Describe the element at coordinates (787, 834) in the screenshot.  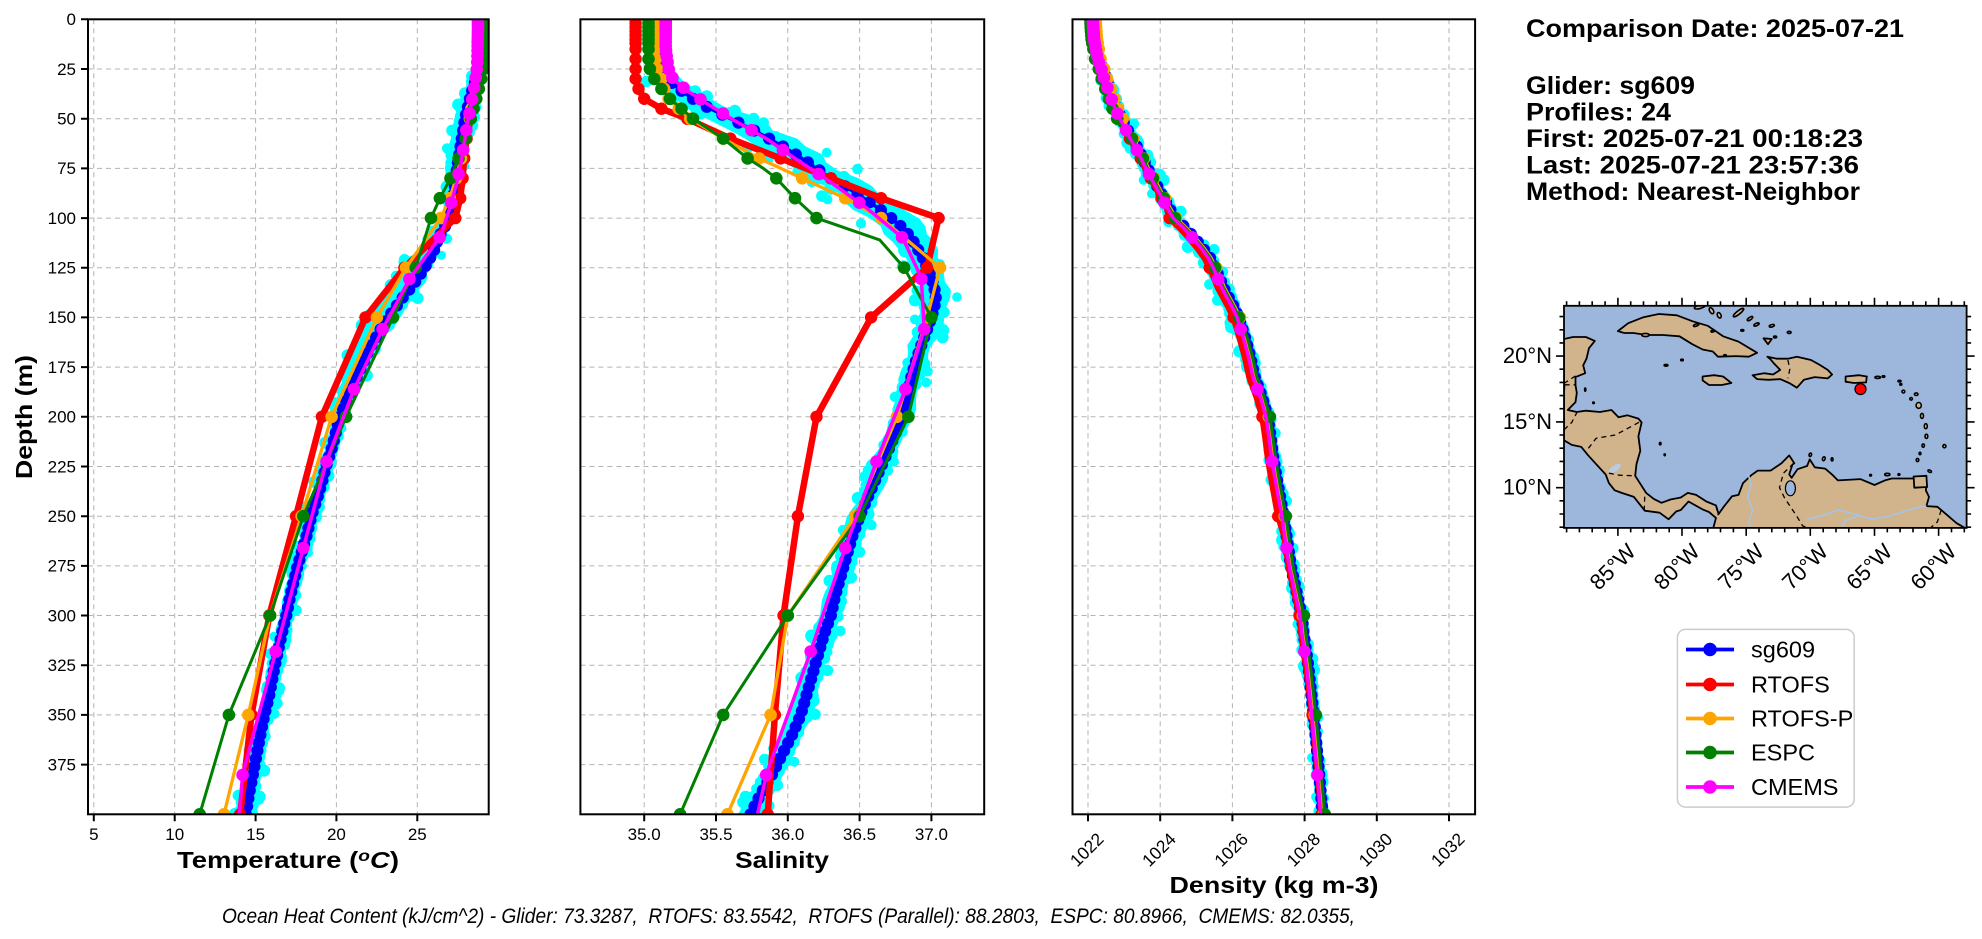
I see `svg-text: 36.0` at that location.